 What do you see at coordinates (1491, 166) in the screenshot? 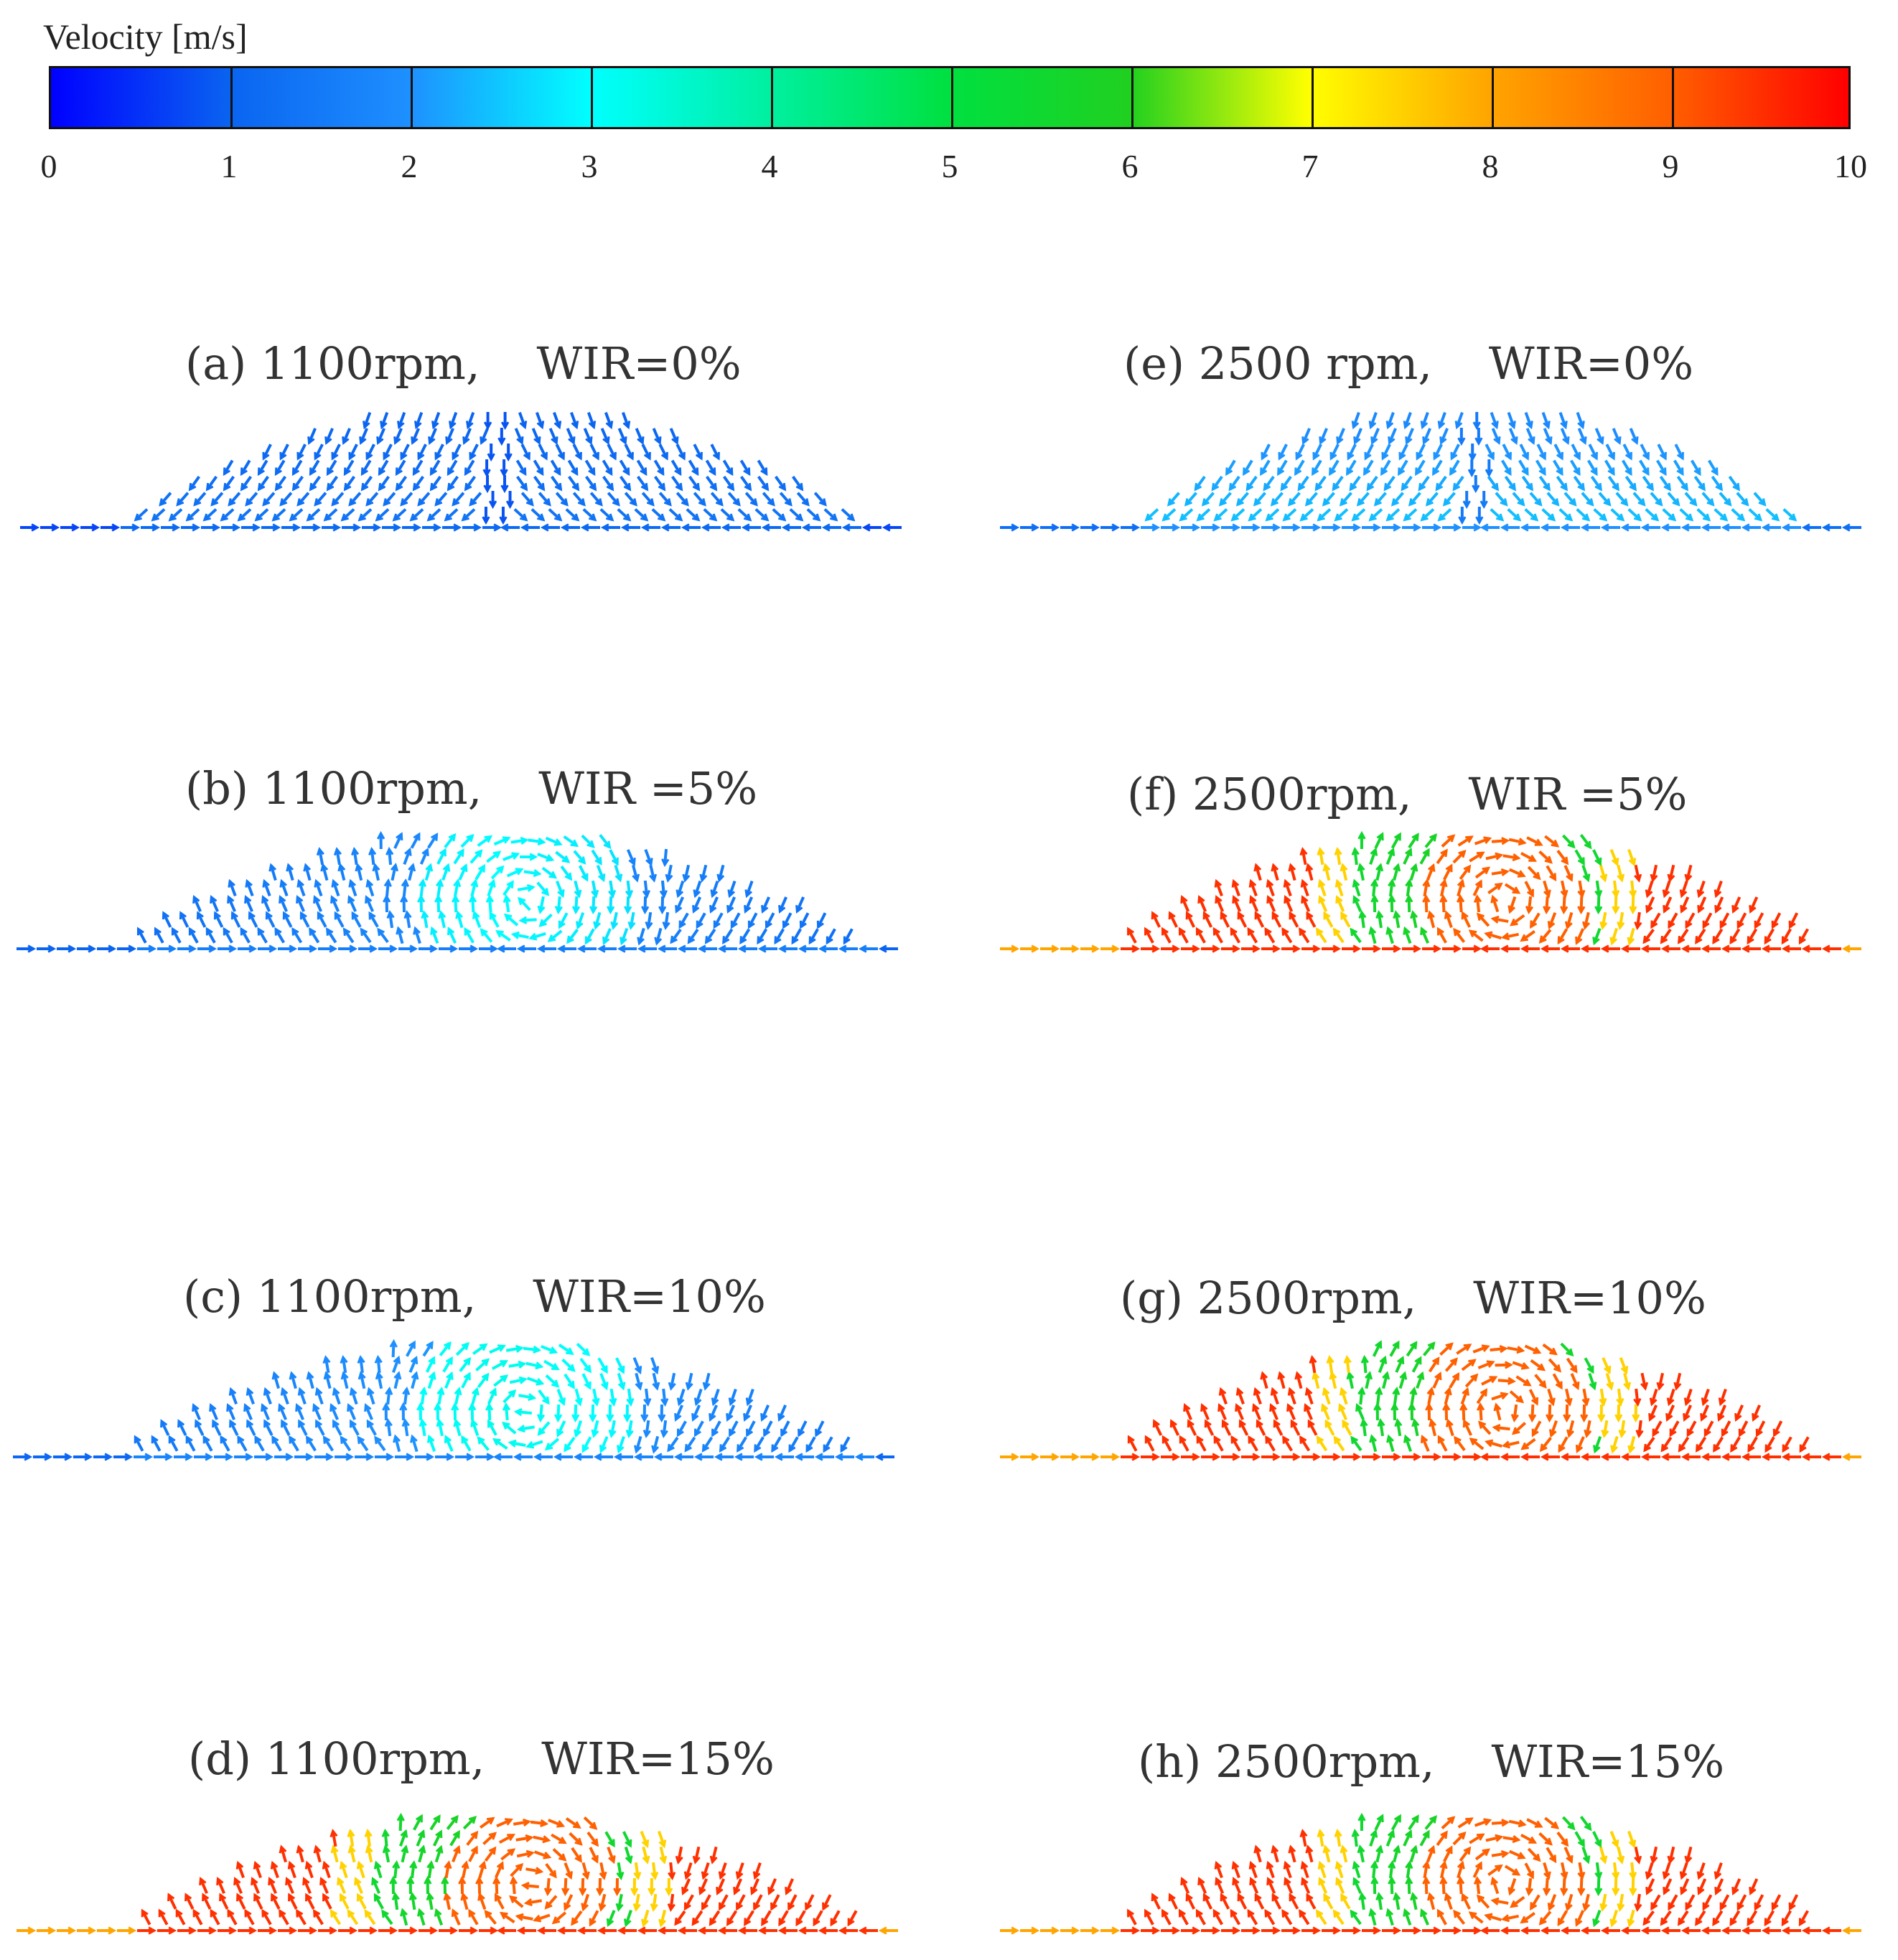
I see `colorbar-tick-label: 8` at bounding box center [1491, 166].